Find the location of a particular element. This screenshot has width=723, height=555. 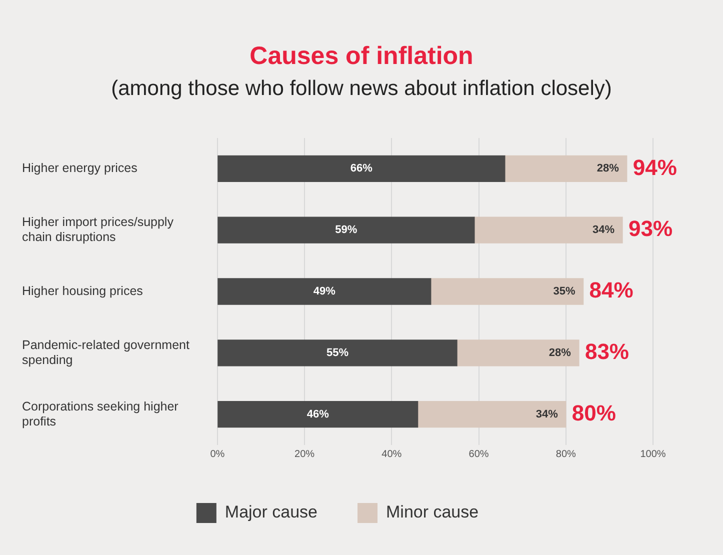

x-tick-label: 60% is located at coordinates (478, 454).